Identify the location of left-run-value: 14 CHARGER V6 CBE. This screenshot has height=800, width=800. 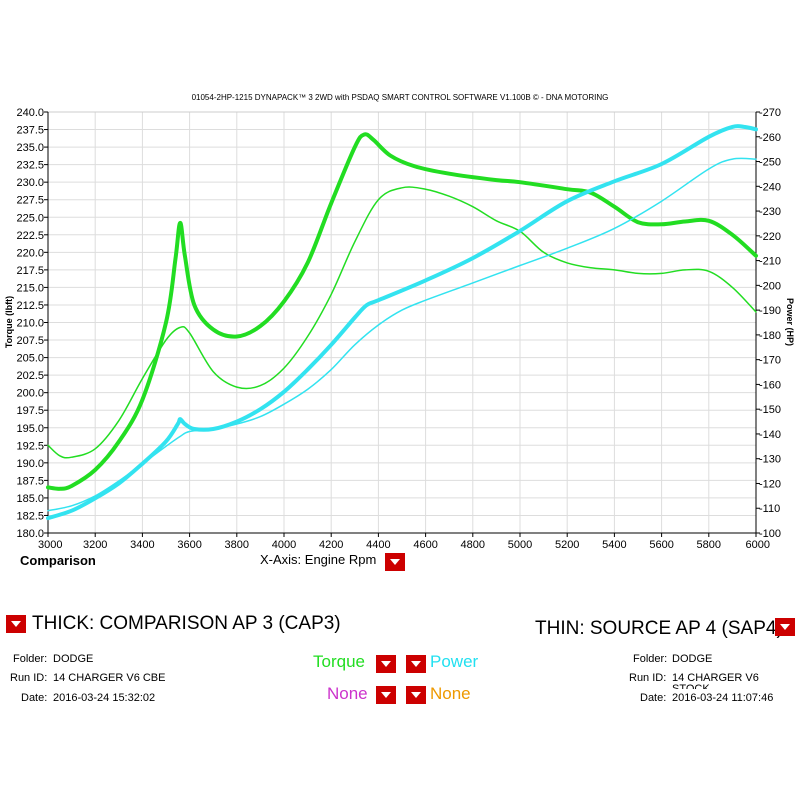
(109, 678).